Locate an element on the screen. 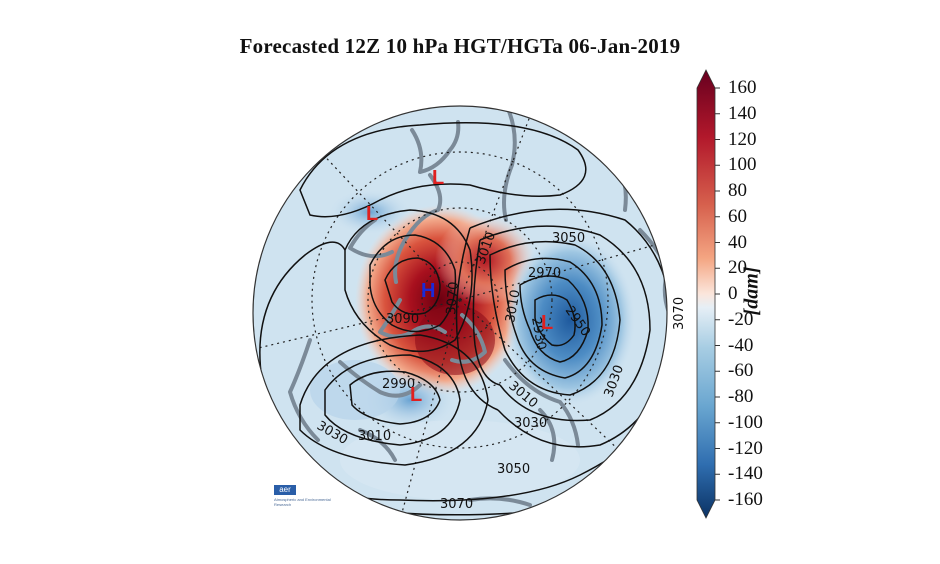  aer-logo-text: Atmospheric and Environmental Research is located at coordinates (302, 502).